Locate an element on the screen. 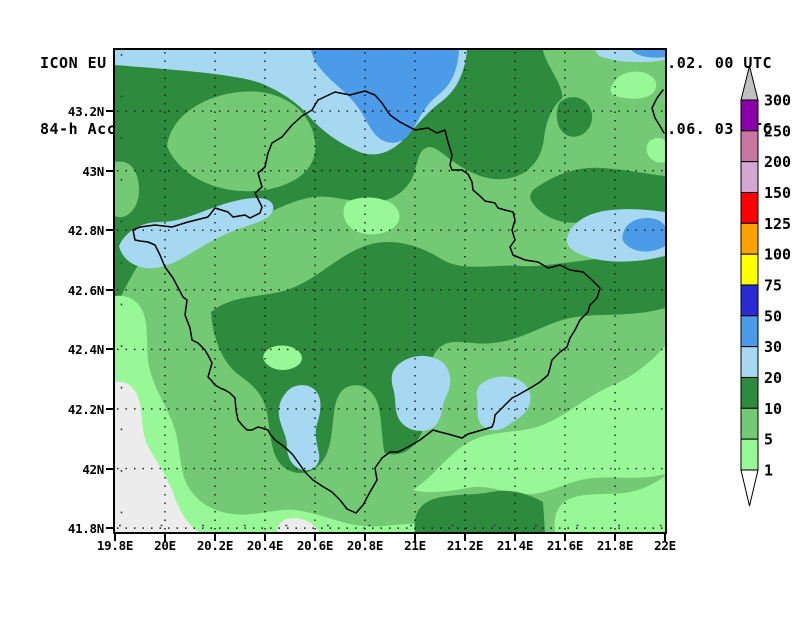  lon-tick-label: 20.8E is located at coordinates (365, 545).